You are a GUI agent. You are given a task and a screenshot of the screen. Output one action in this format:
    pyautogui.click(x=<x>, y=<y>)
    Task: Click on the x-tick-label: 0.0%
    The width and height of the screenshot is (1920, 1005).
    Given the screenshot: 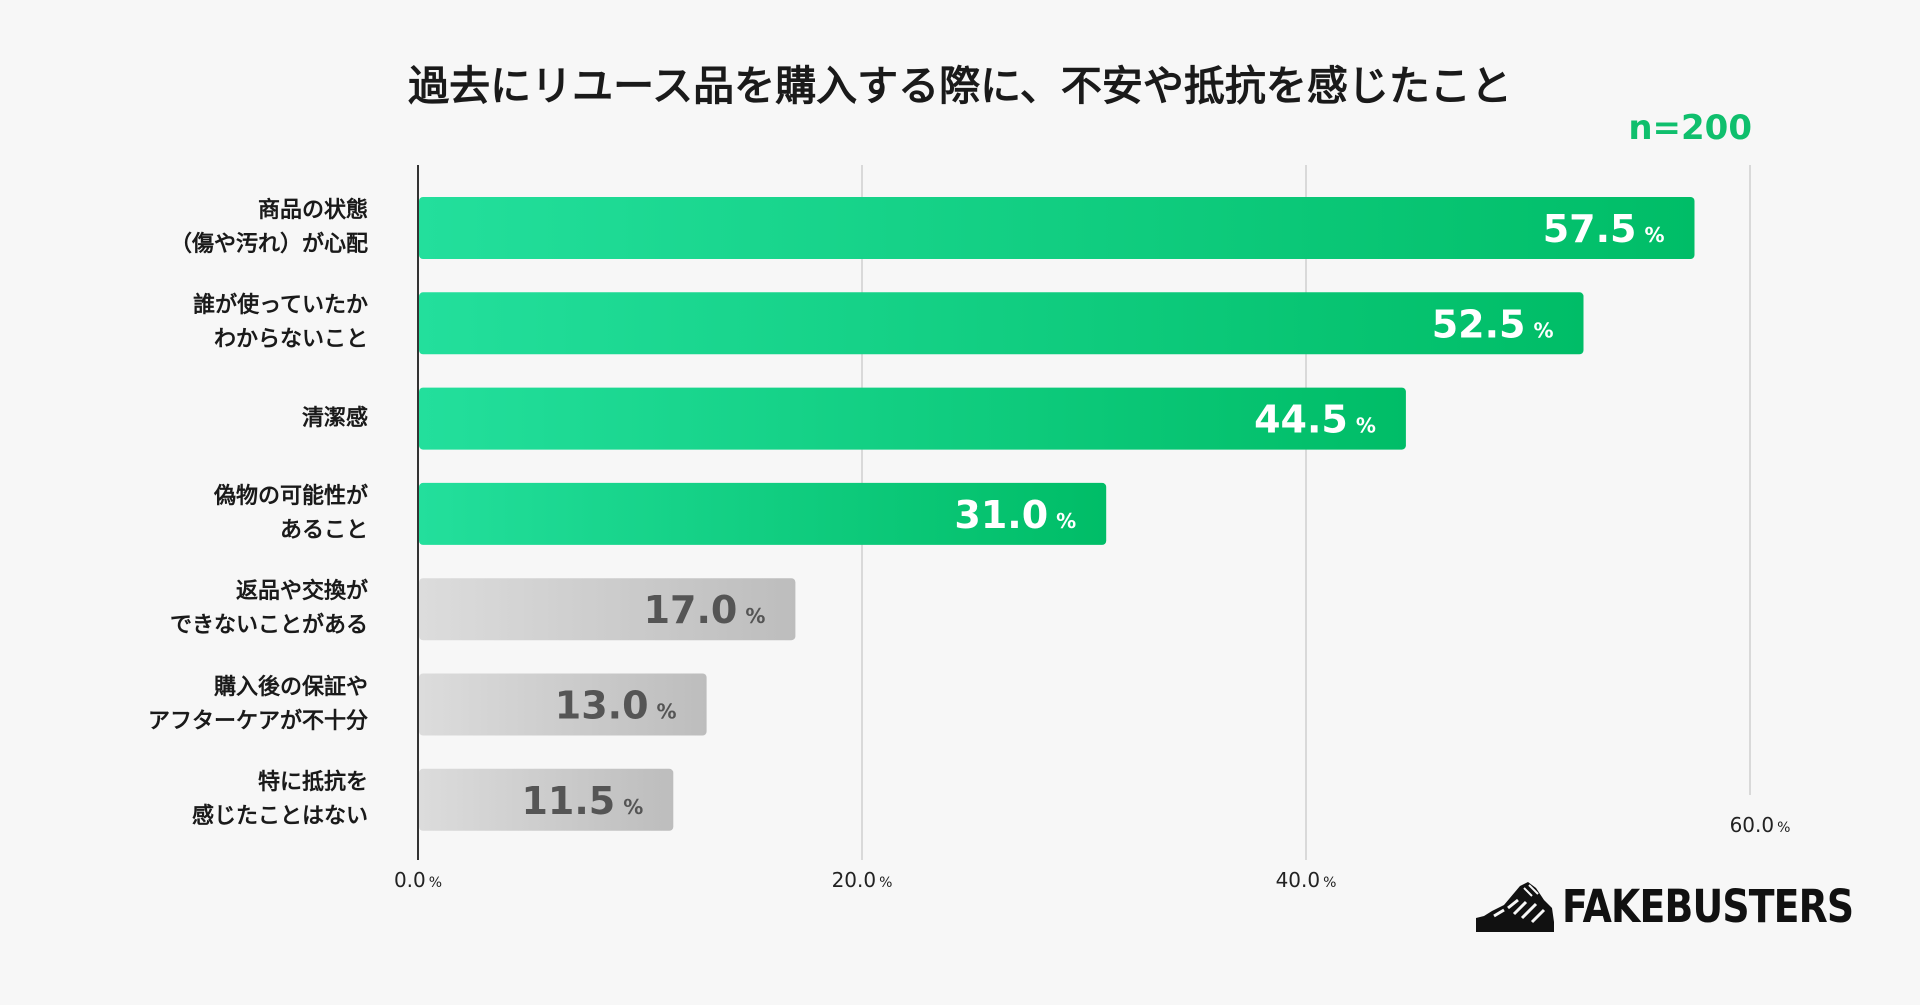 What is the action you would take?
    pyautogui.click(x=418, y=880)
    